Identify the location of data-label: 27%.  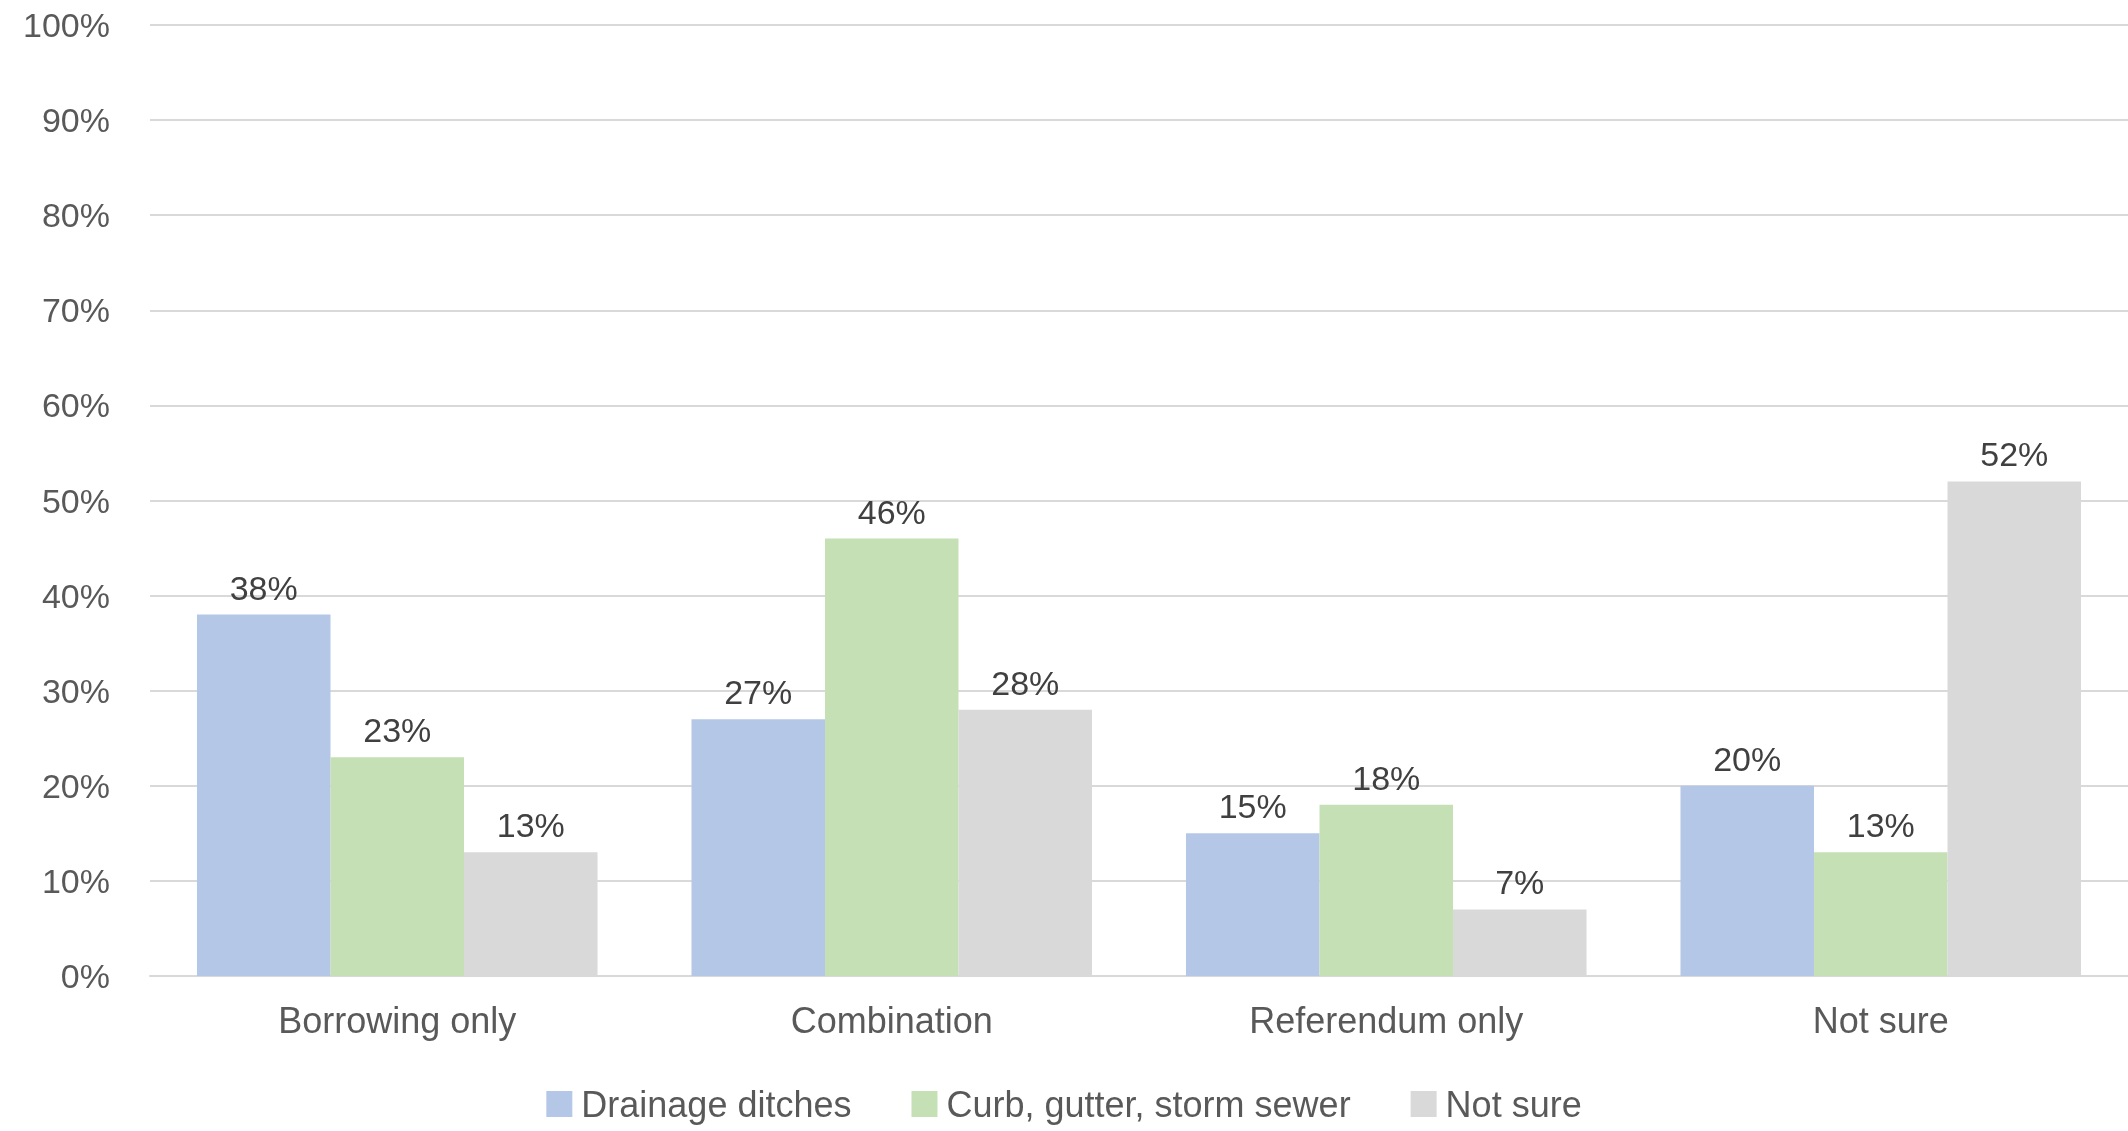
(758, 692).